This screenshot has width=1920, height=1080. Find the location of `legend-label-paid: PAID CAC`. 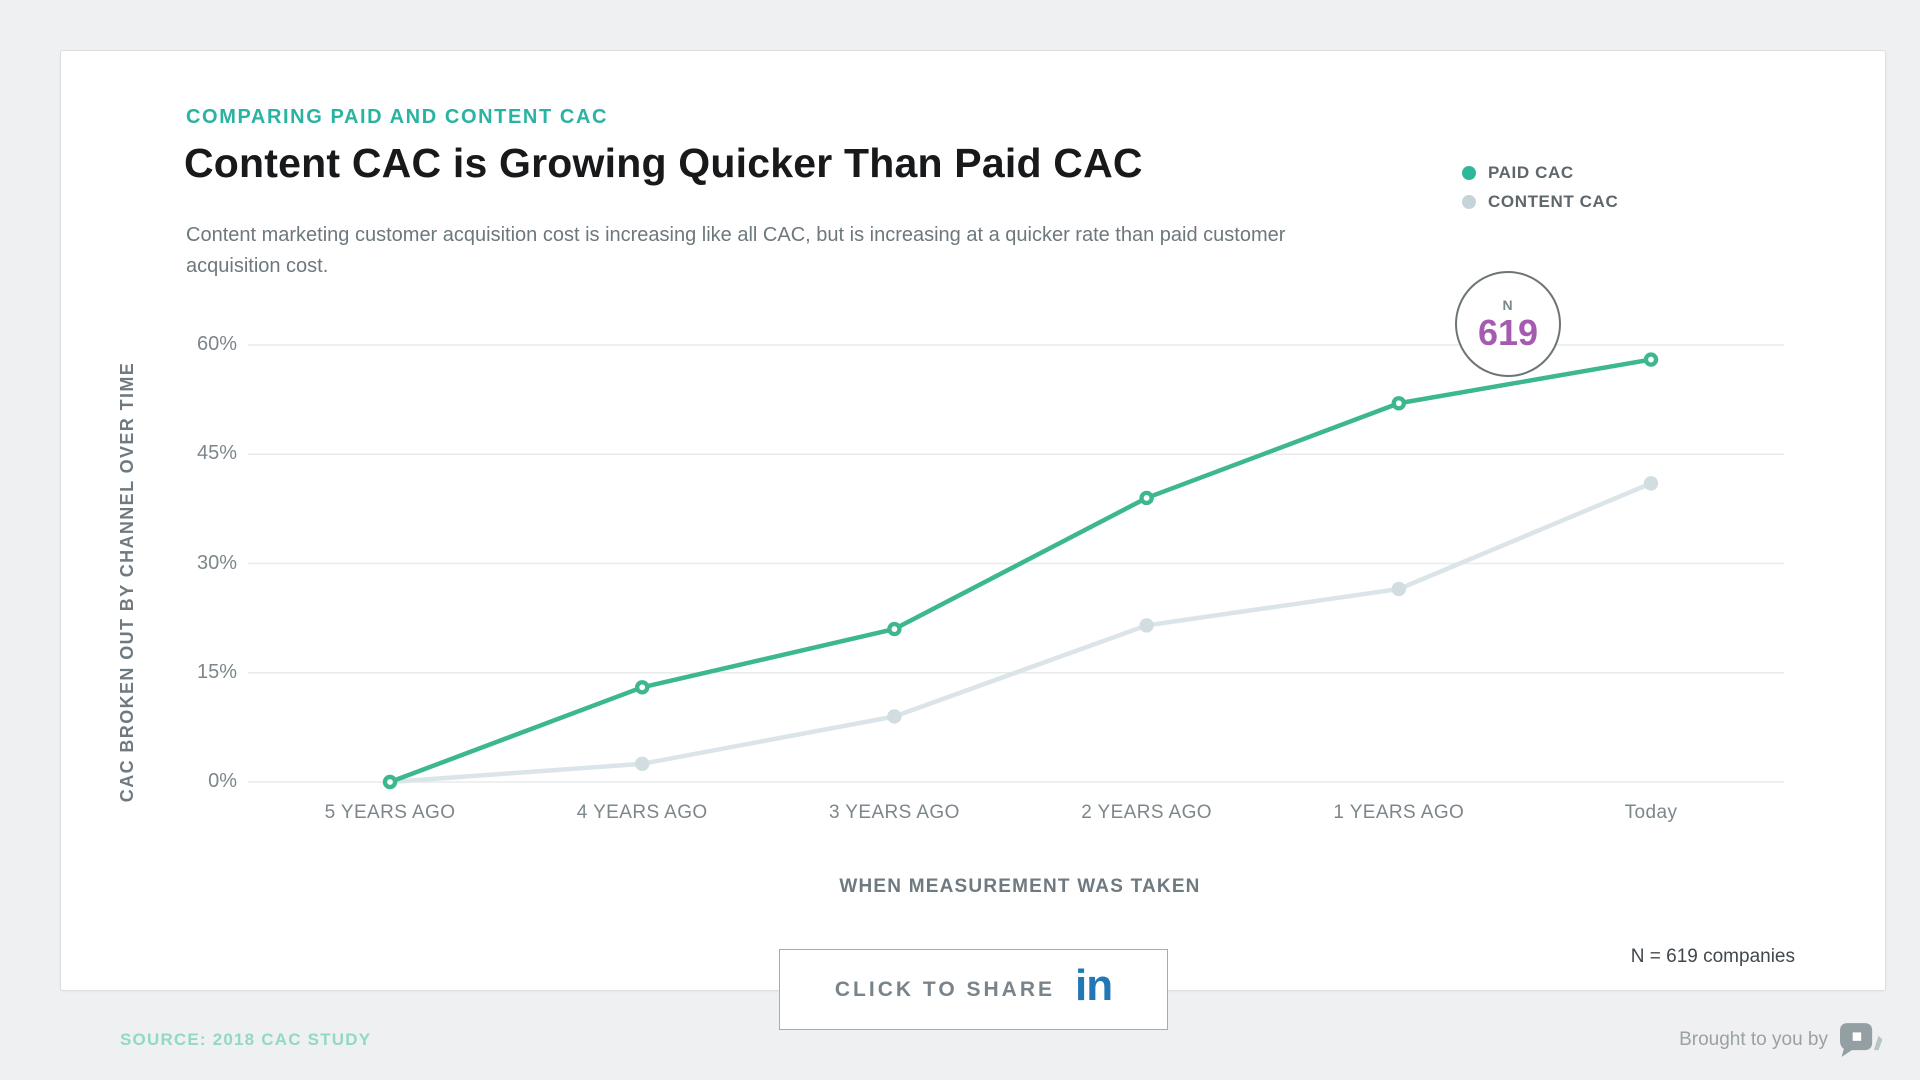

legend-label-paid: PAID CAC is located at coordinates (1531, 172).